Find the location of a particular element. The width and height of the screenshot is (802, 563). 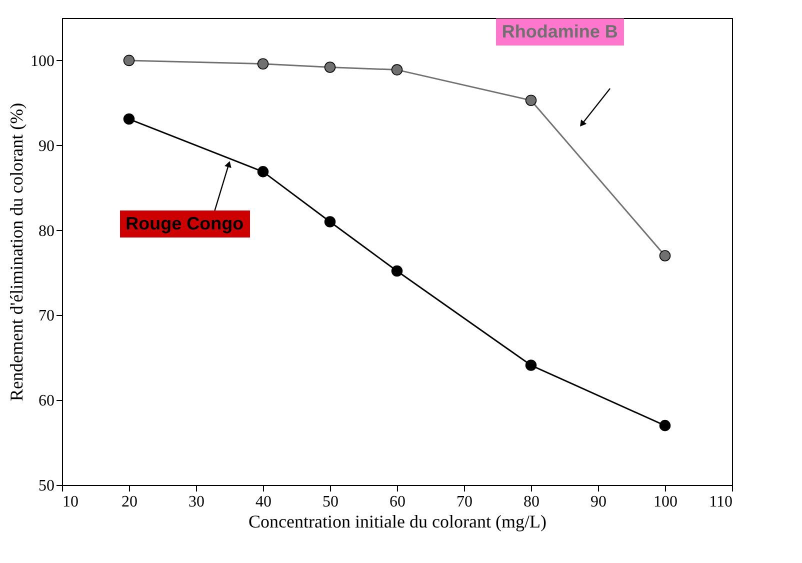

x-tick-label: 90 is located at coordinates (598, 502).